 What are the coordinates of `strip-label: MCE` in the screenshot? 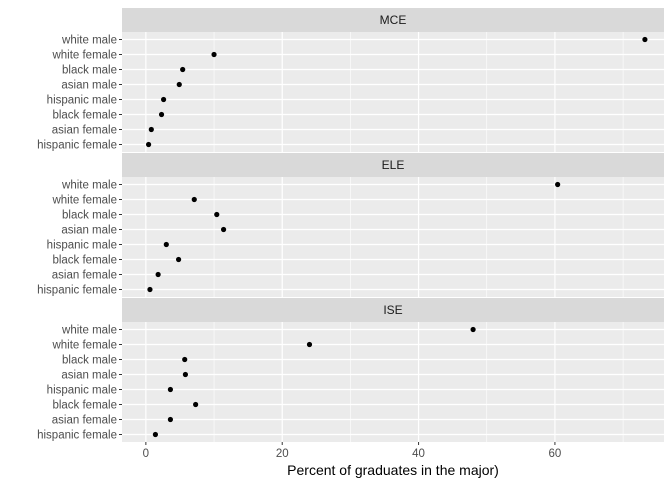 It's located at (393, 20).